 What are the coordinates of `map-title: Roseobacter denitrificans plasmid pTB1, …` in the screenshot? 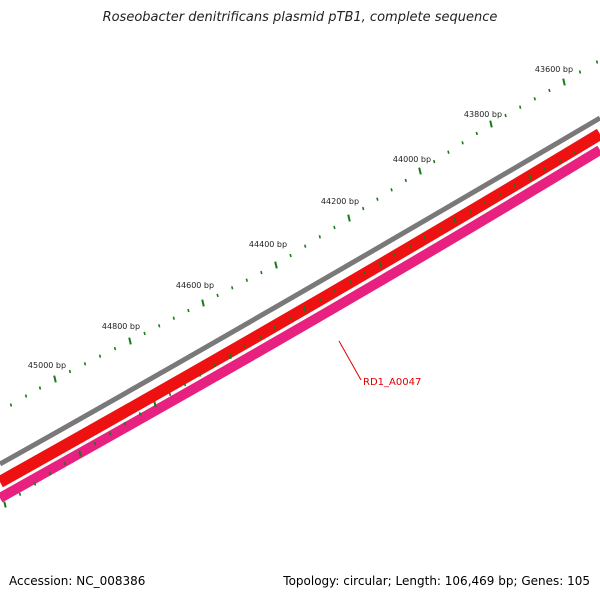 It's located at (300, 17).